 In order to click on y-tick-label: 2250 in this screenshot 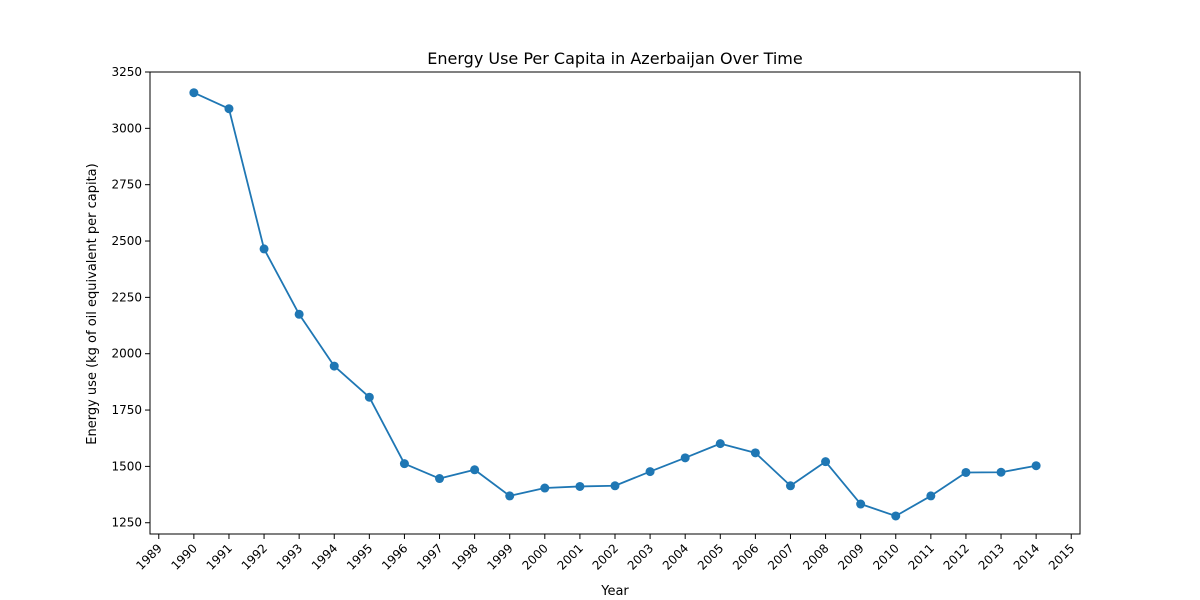, I will do `click(126, 297)`.